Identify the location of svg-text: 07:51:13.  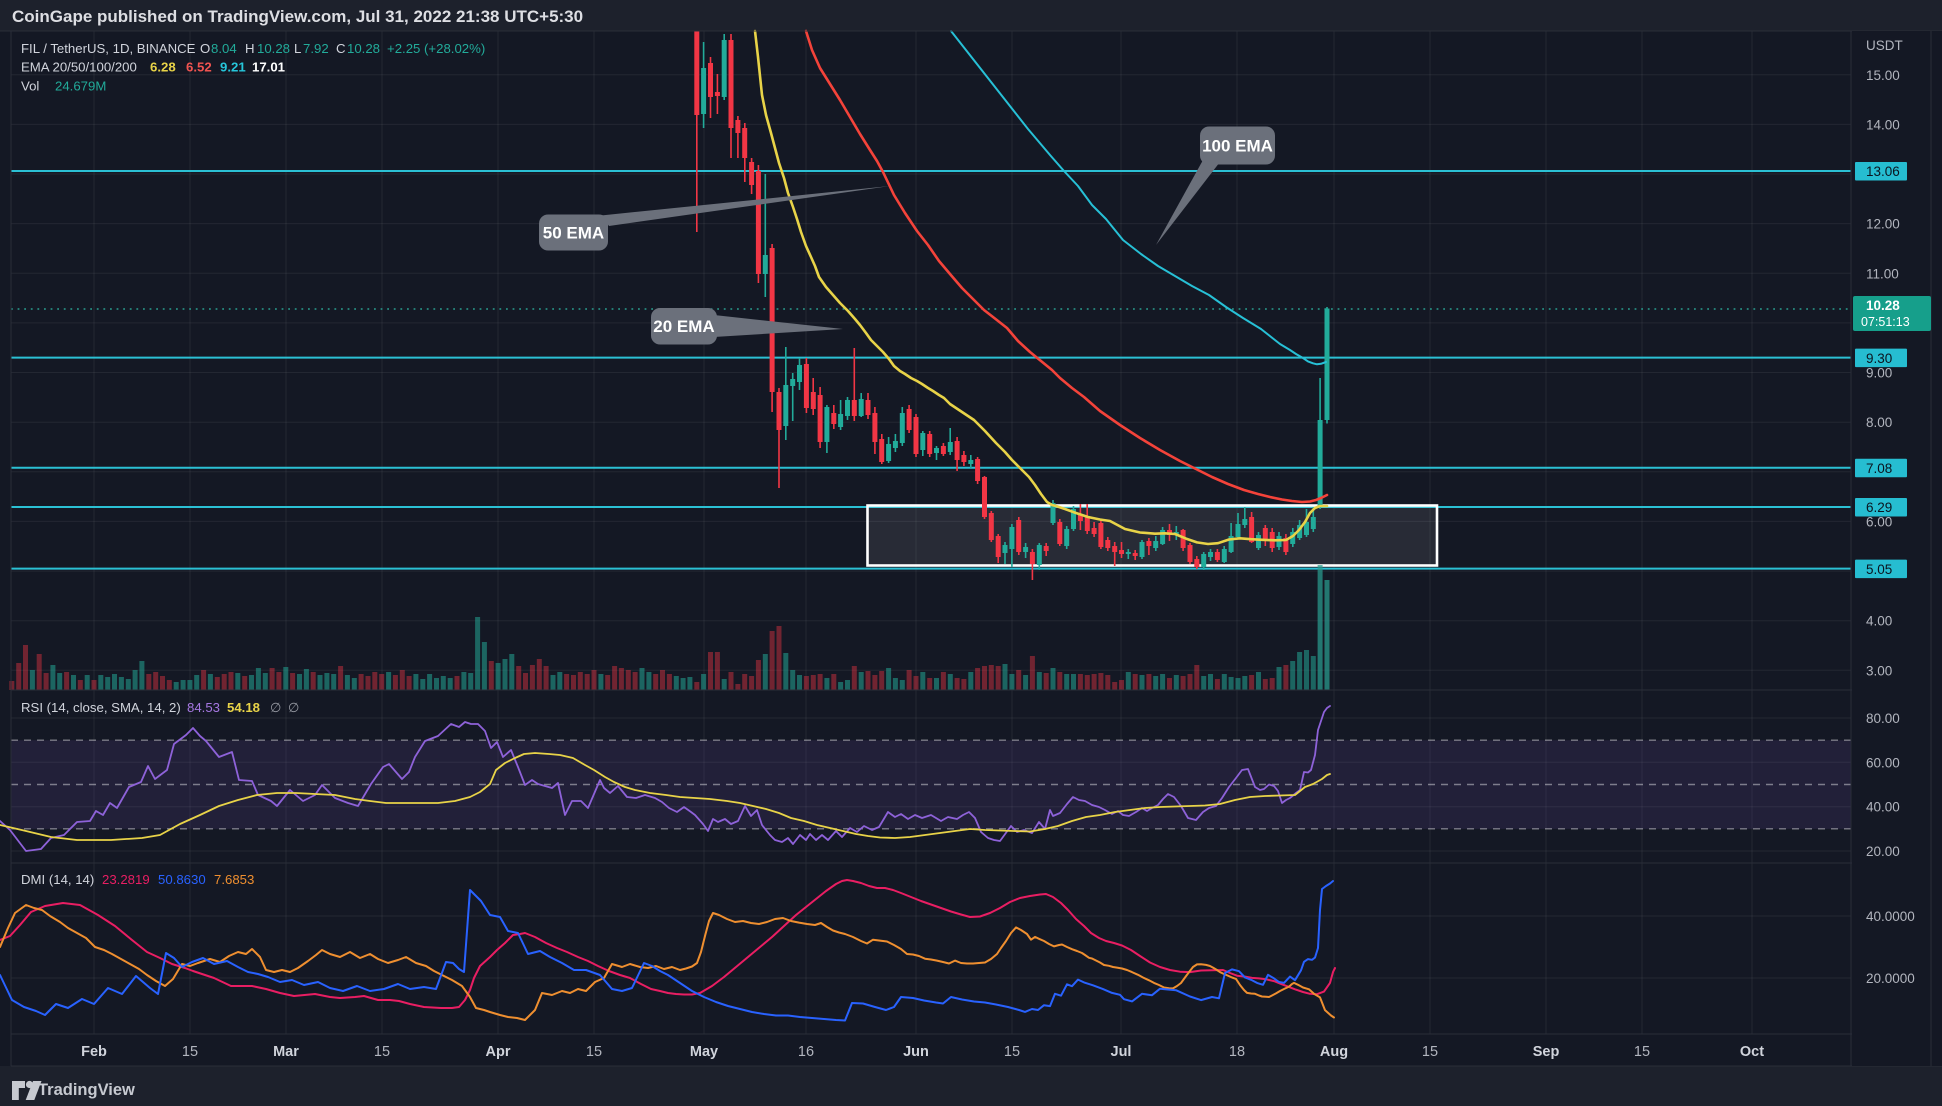
(1885, 322).